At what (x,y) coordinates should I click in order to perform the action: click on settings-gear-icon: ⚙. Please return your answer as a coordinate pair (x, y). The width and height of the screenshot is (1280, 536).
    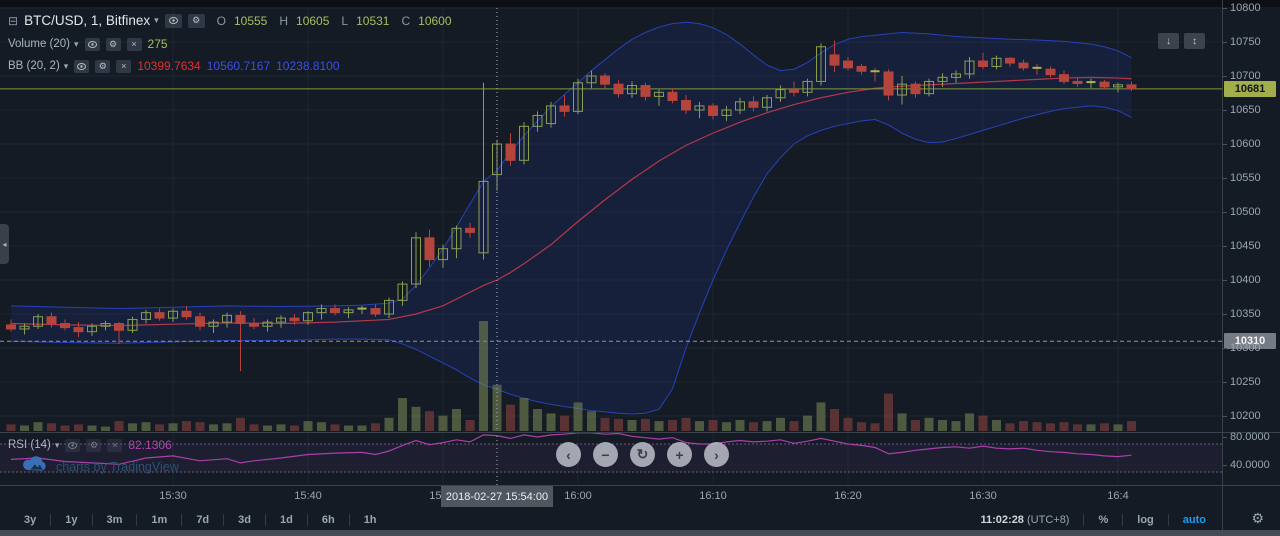
    Looking at the image, I should click on (1257, 518).